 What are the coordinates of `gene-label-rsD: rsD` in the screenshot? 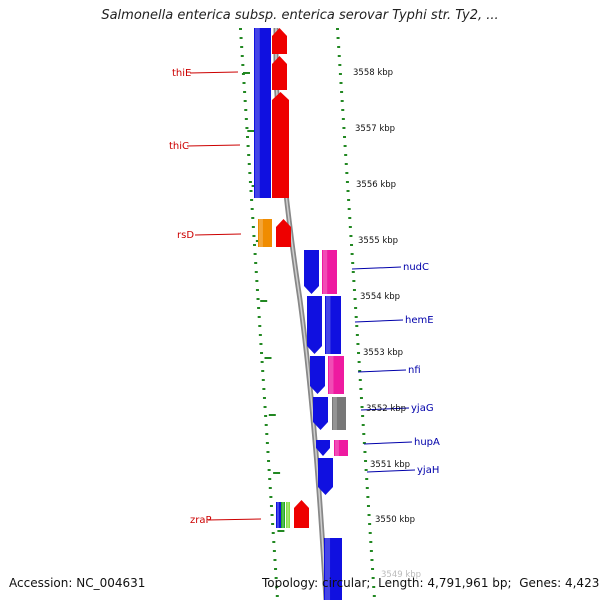 It's located at (185, 235).